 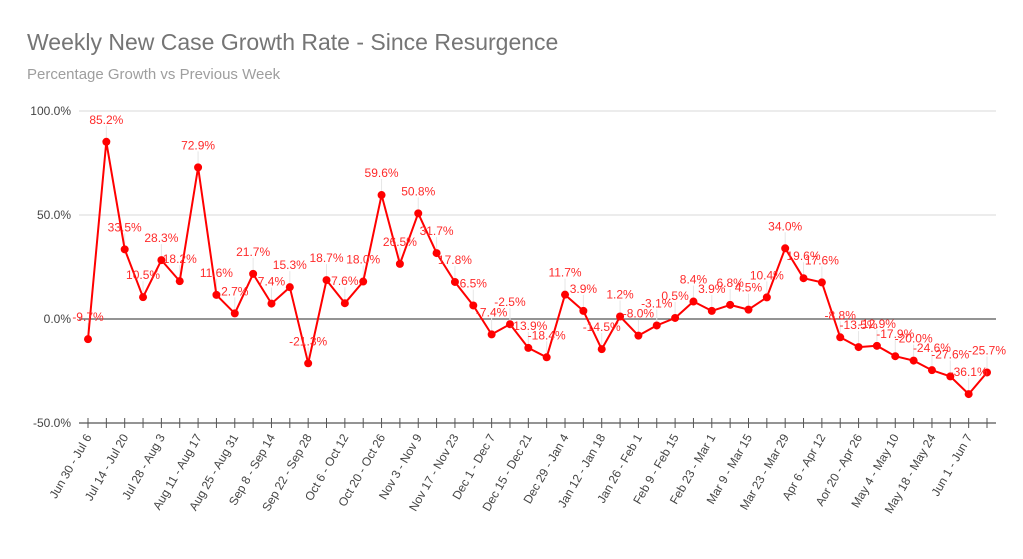 I want to click on data-label: -2.5%, so click(x=510, y=302).